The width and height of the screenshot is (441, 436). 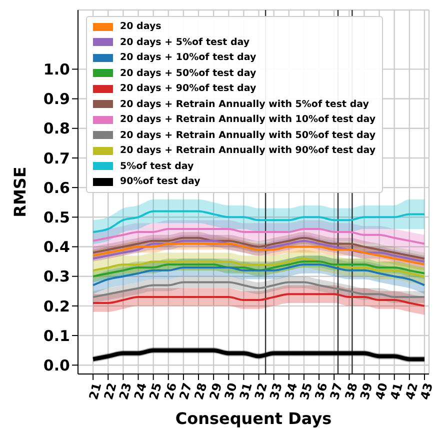 What do you see at coordinates (56, 129) in the screenshot?
I see `y-tick-label: 0.8` at bounding box center [56, 129].